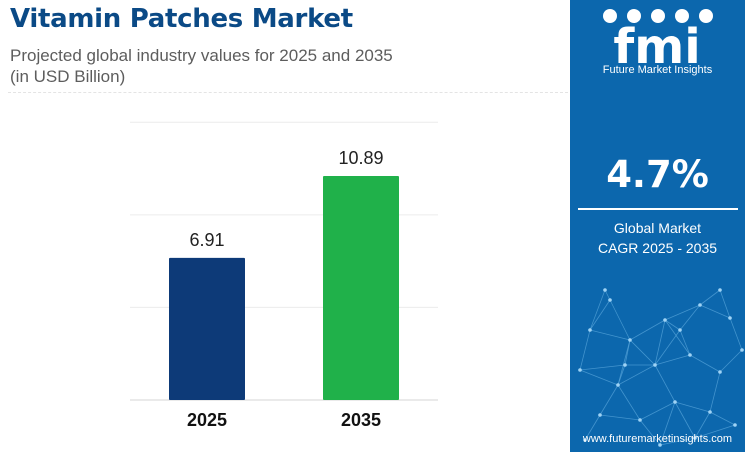 The image size is (745, 452). I want to click on cagr-label: Global Market CAGR 2025 - 2035, so click(657, 238).